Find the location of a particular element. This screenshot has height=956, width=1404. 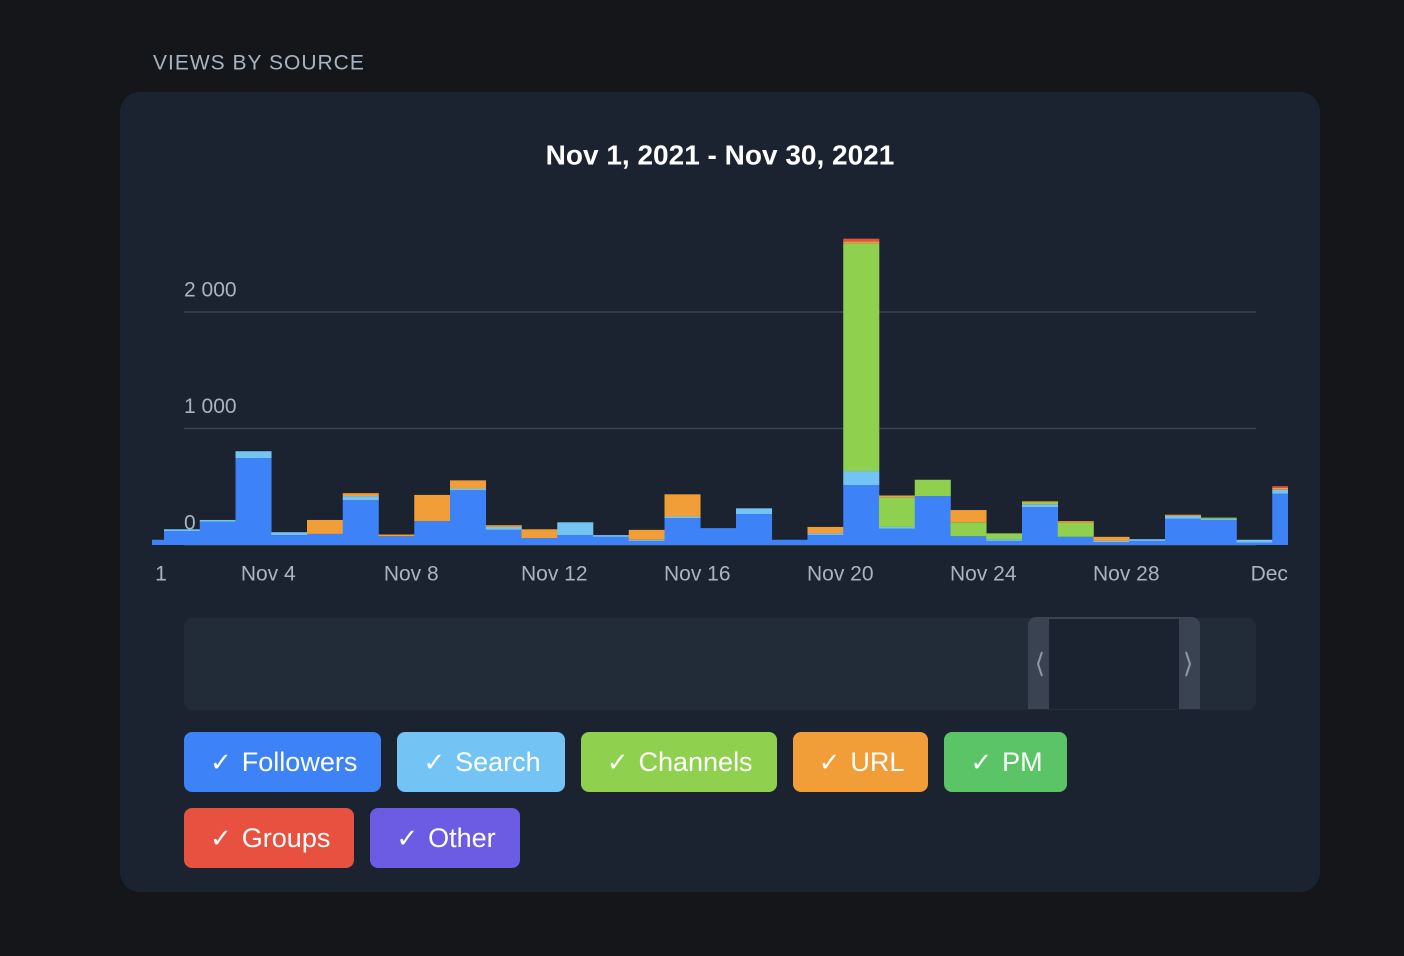

legend-toggle: ✓ Groups is located at coordinates (269, 838).